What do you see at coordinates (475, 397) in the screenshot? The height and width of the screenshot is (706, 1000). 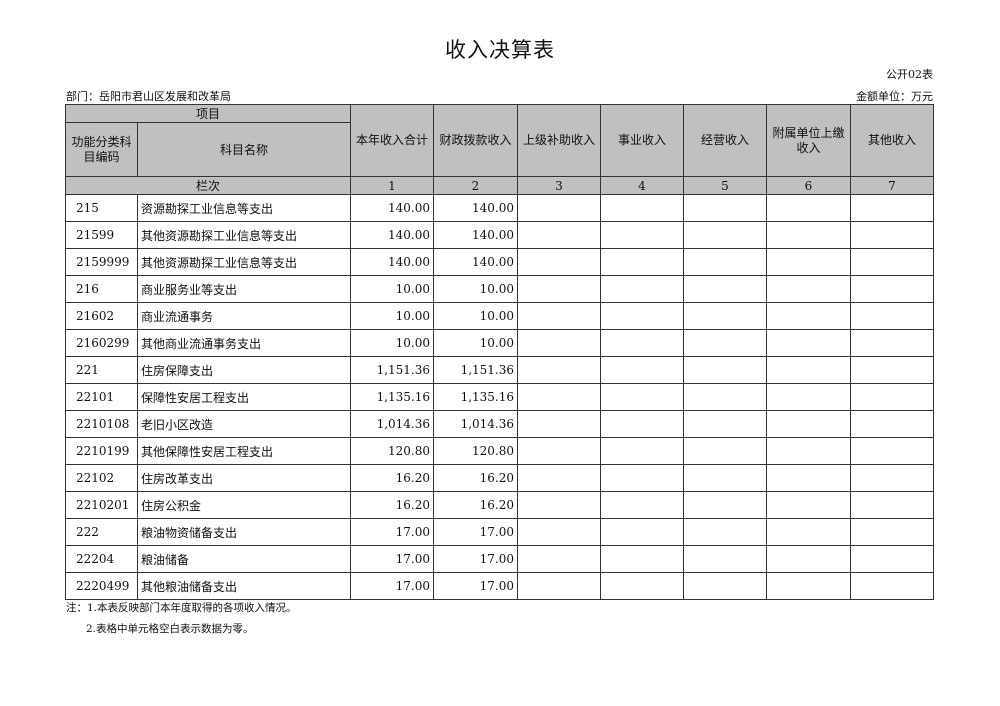 I see `cell-fiscal: 1,135.16` at bounding box center [475, 397].